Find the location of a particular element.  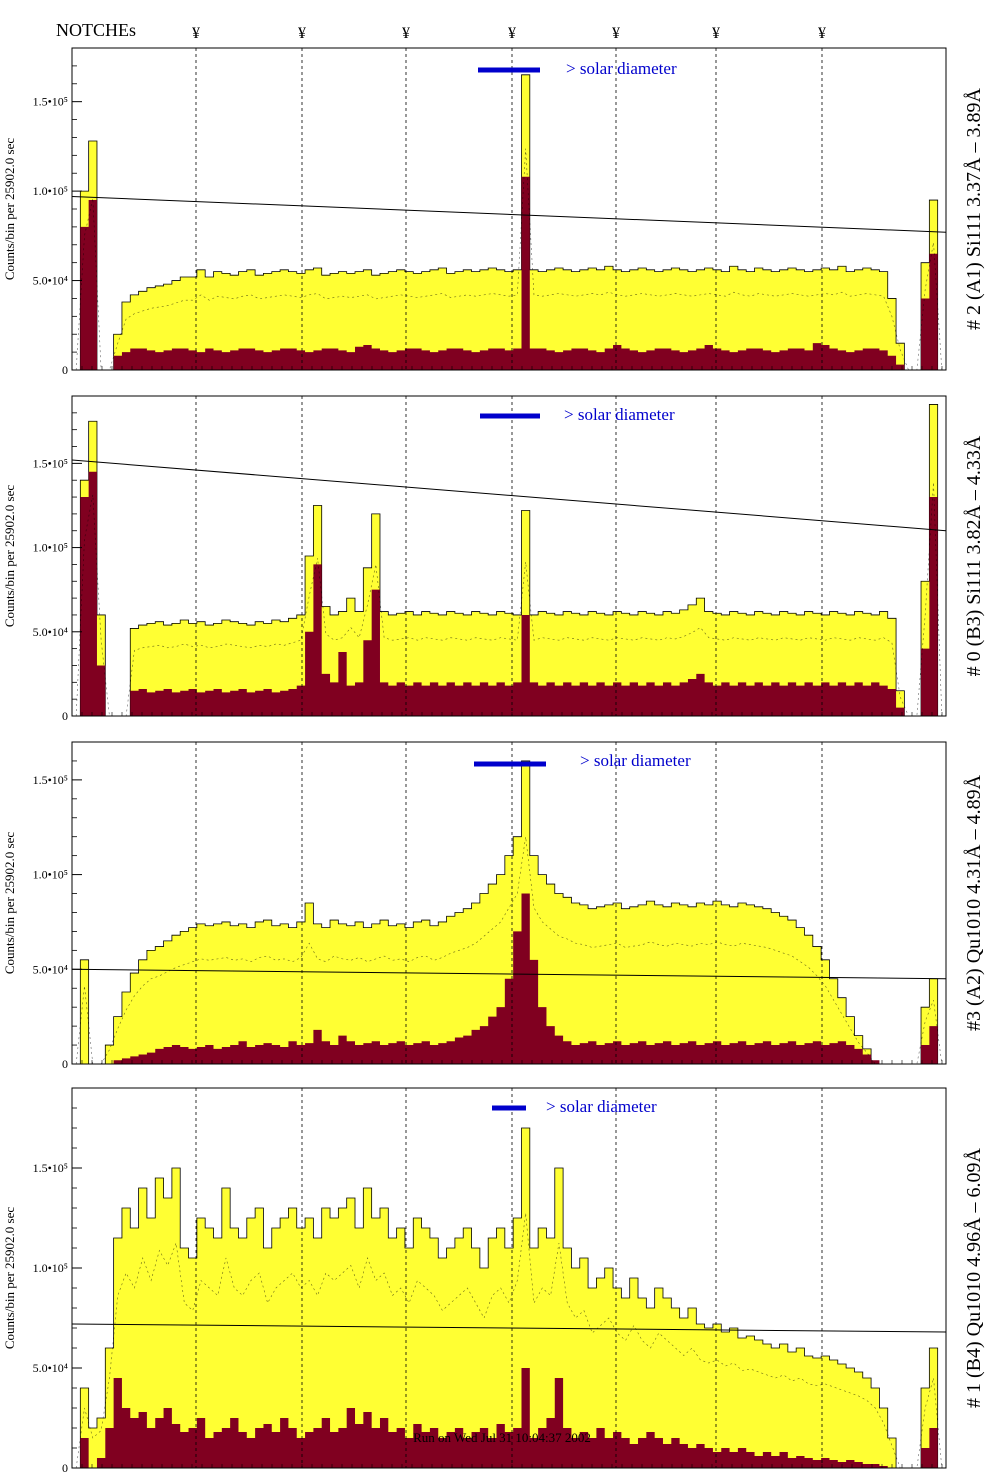

ytick-label-0-0: 0 is located at coordinates (65, 370).